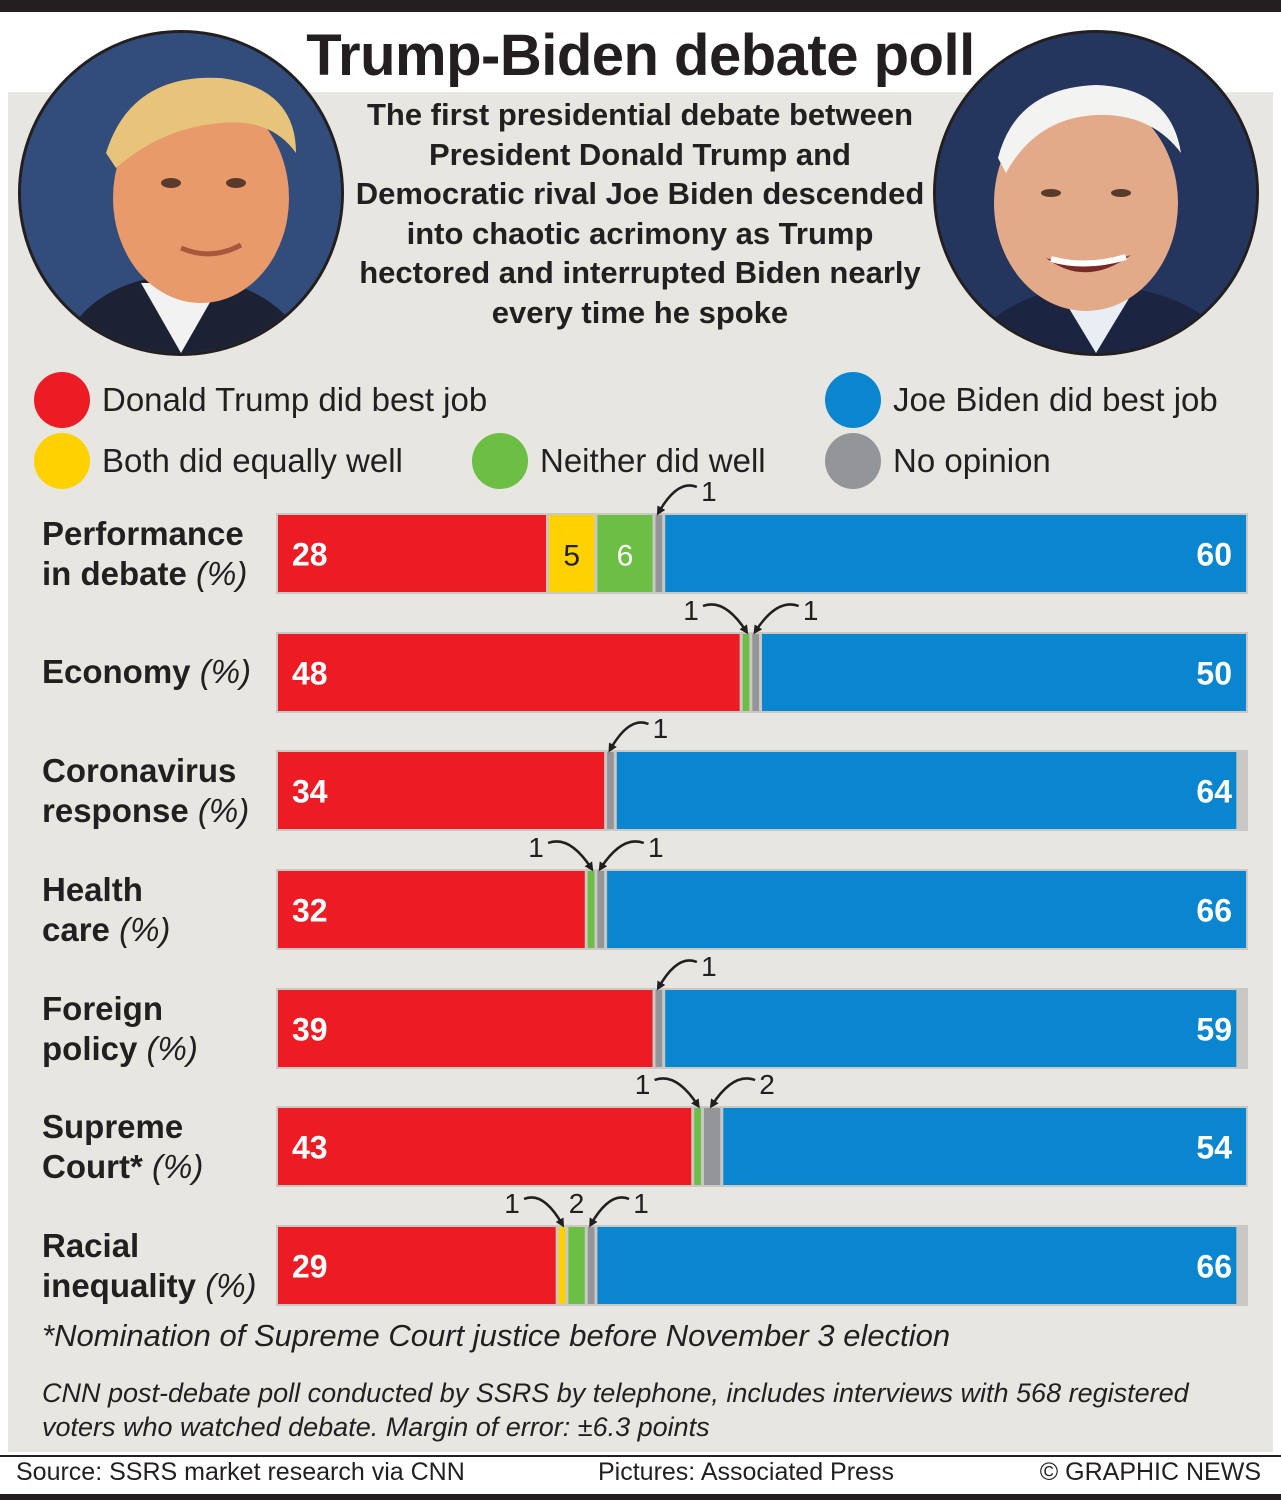 This screenshot has height=1500, width=1281. I want to click on data-label-trump: 39, so click(310, 1030).